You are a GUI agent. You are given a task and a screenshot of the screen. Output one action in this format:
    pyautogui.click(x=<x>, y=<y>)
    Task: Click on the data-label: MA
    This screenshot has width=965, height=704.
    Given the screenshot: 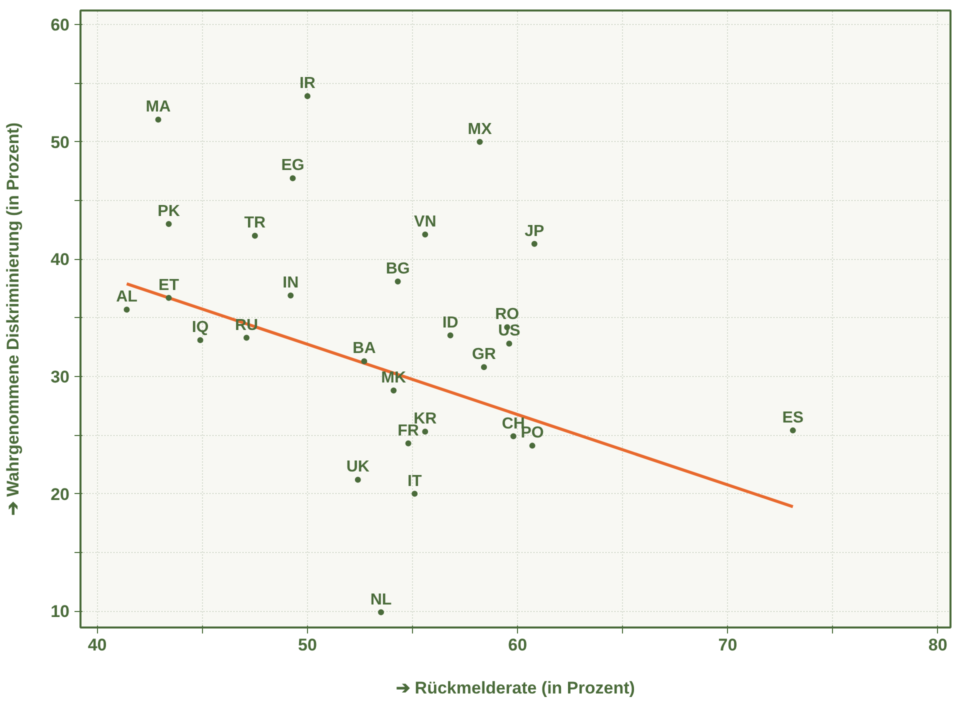 What is the action you would take?
    pyautogui.click(x=159, y=107)
    